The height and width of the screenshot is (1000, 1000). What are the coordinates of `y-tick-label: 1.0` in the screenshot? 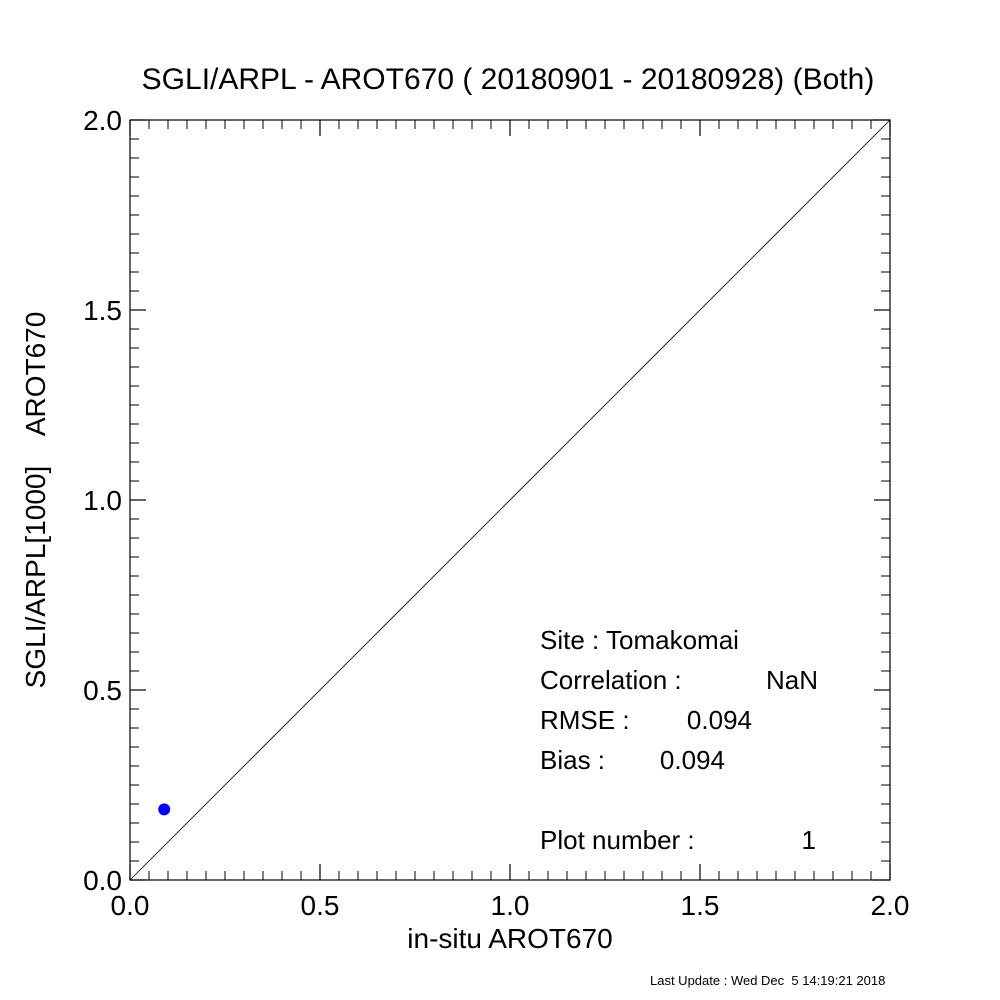 It's located at (102, 500).